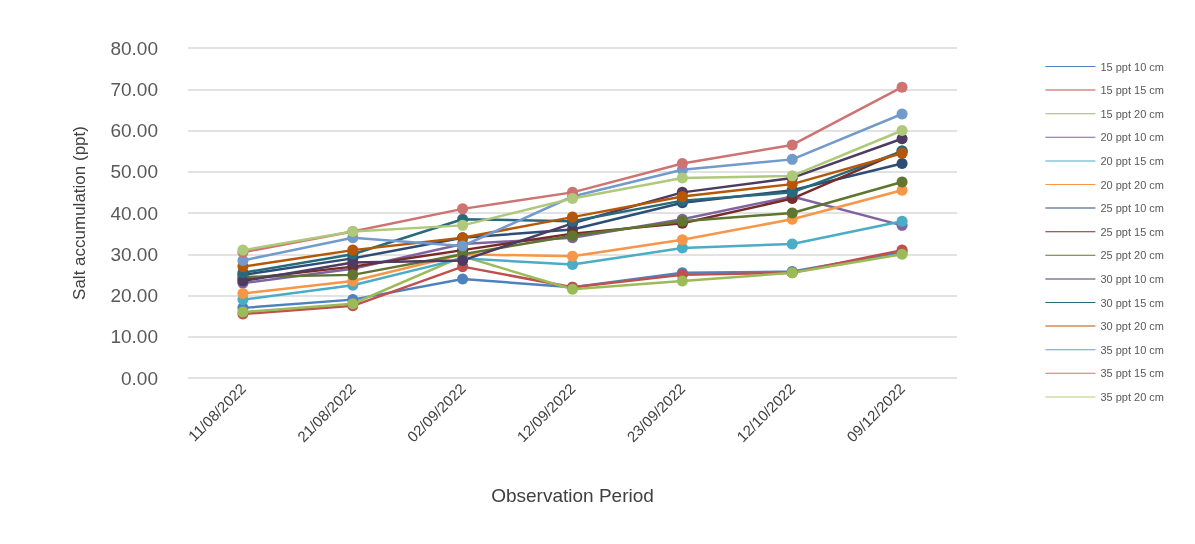  I want to click on legend-label: 30 ppt 20 cm, so click(1132, 326).